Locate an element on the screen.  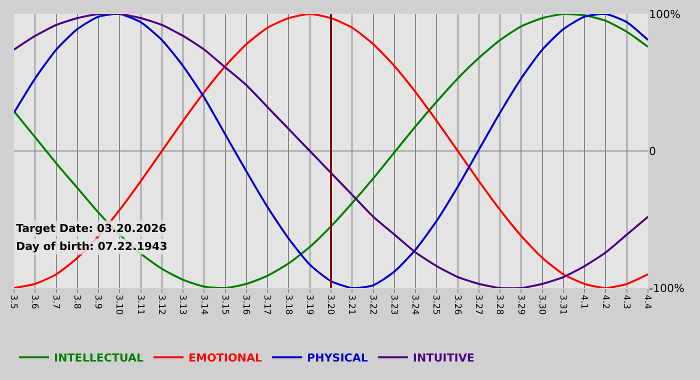
x-tick-label: 4.1 is located at coordinates (583, 302).